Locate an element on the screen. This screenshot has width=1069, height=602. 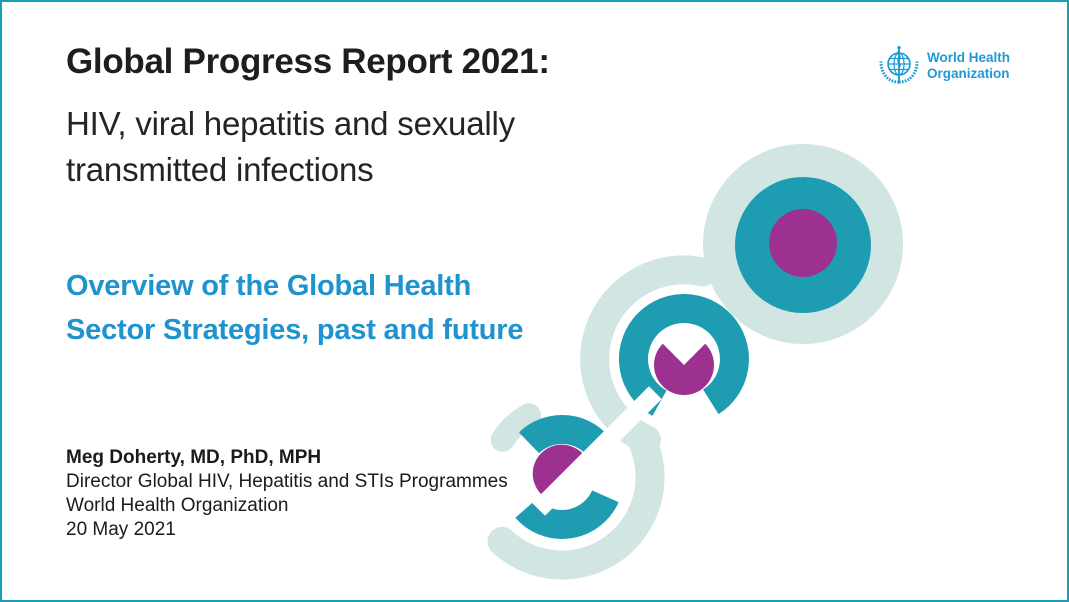
pale-ribbon-tongue is located at coordinates (516, 427).